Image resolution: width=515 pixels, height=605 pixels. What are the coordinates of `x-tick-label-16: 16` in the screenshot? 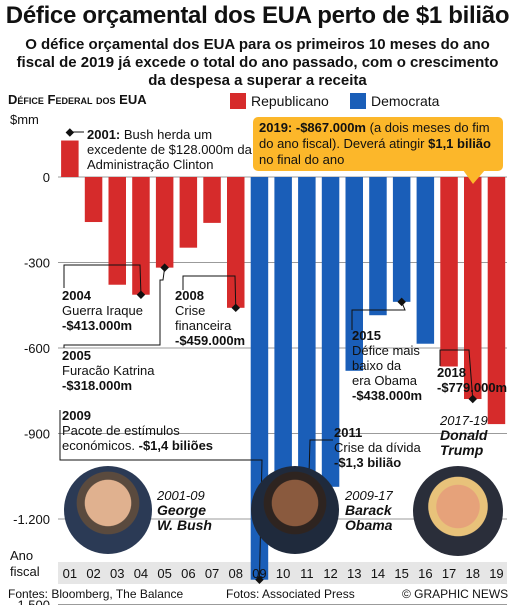 It's located at (425, 573).